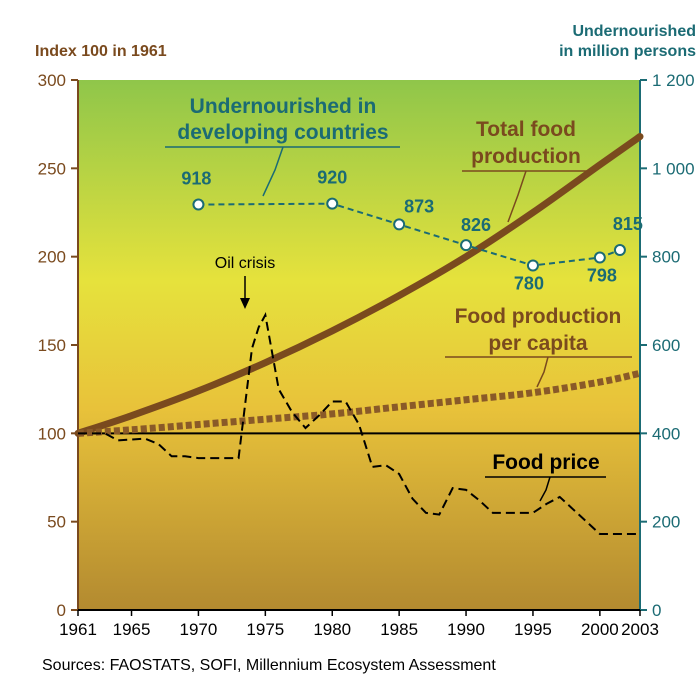 The image size is (700, 679). I want to click on x-tick-label: 1965, so click(132, 629).